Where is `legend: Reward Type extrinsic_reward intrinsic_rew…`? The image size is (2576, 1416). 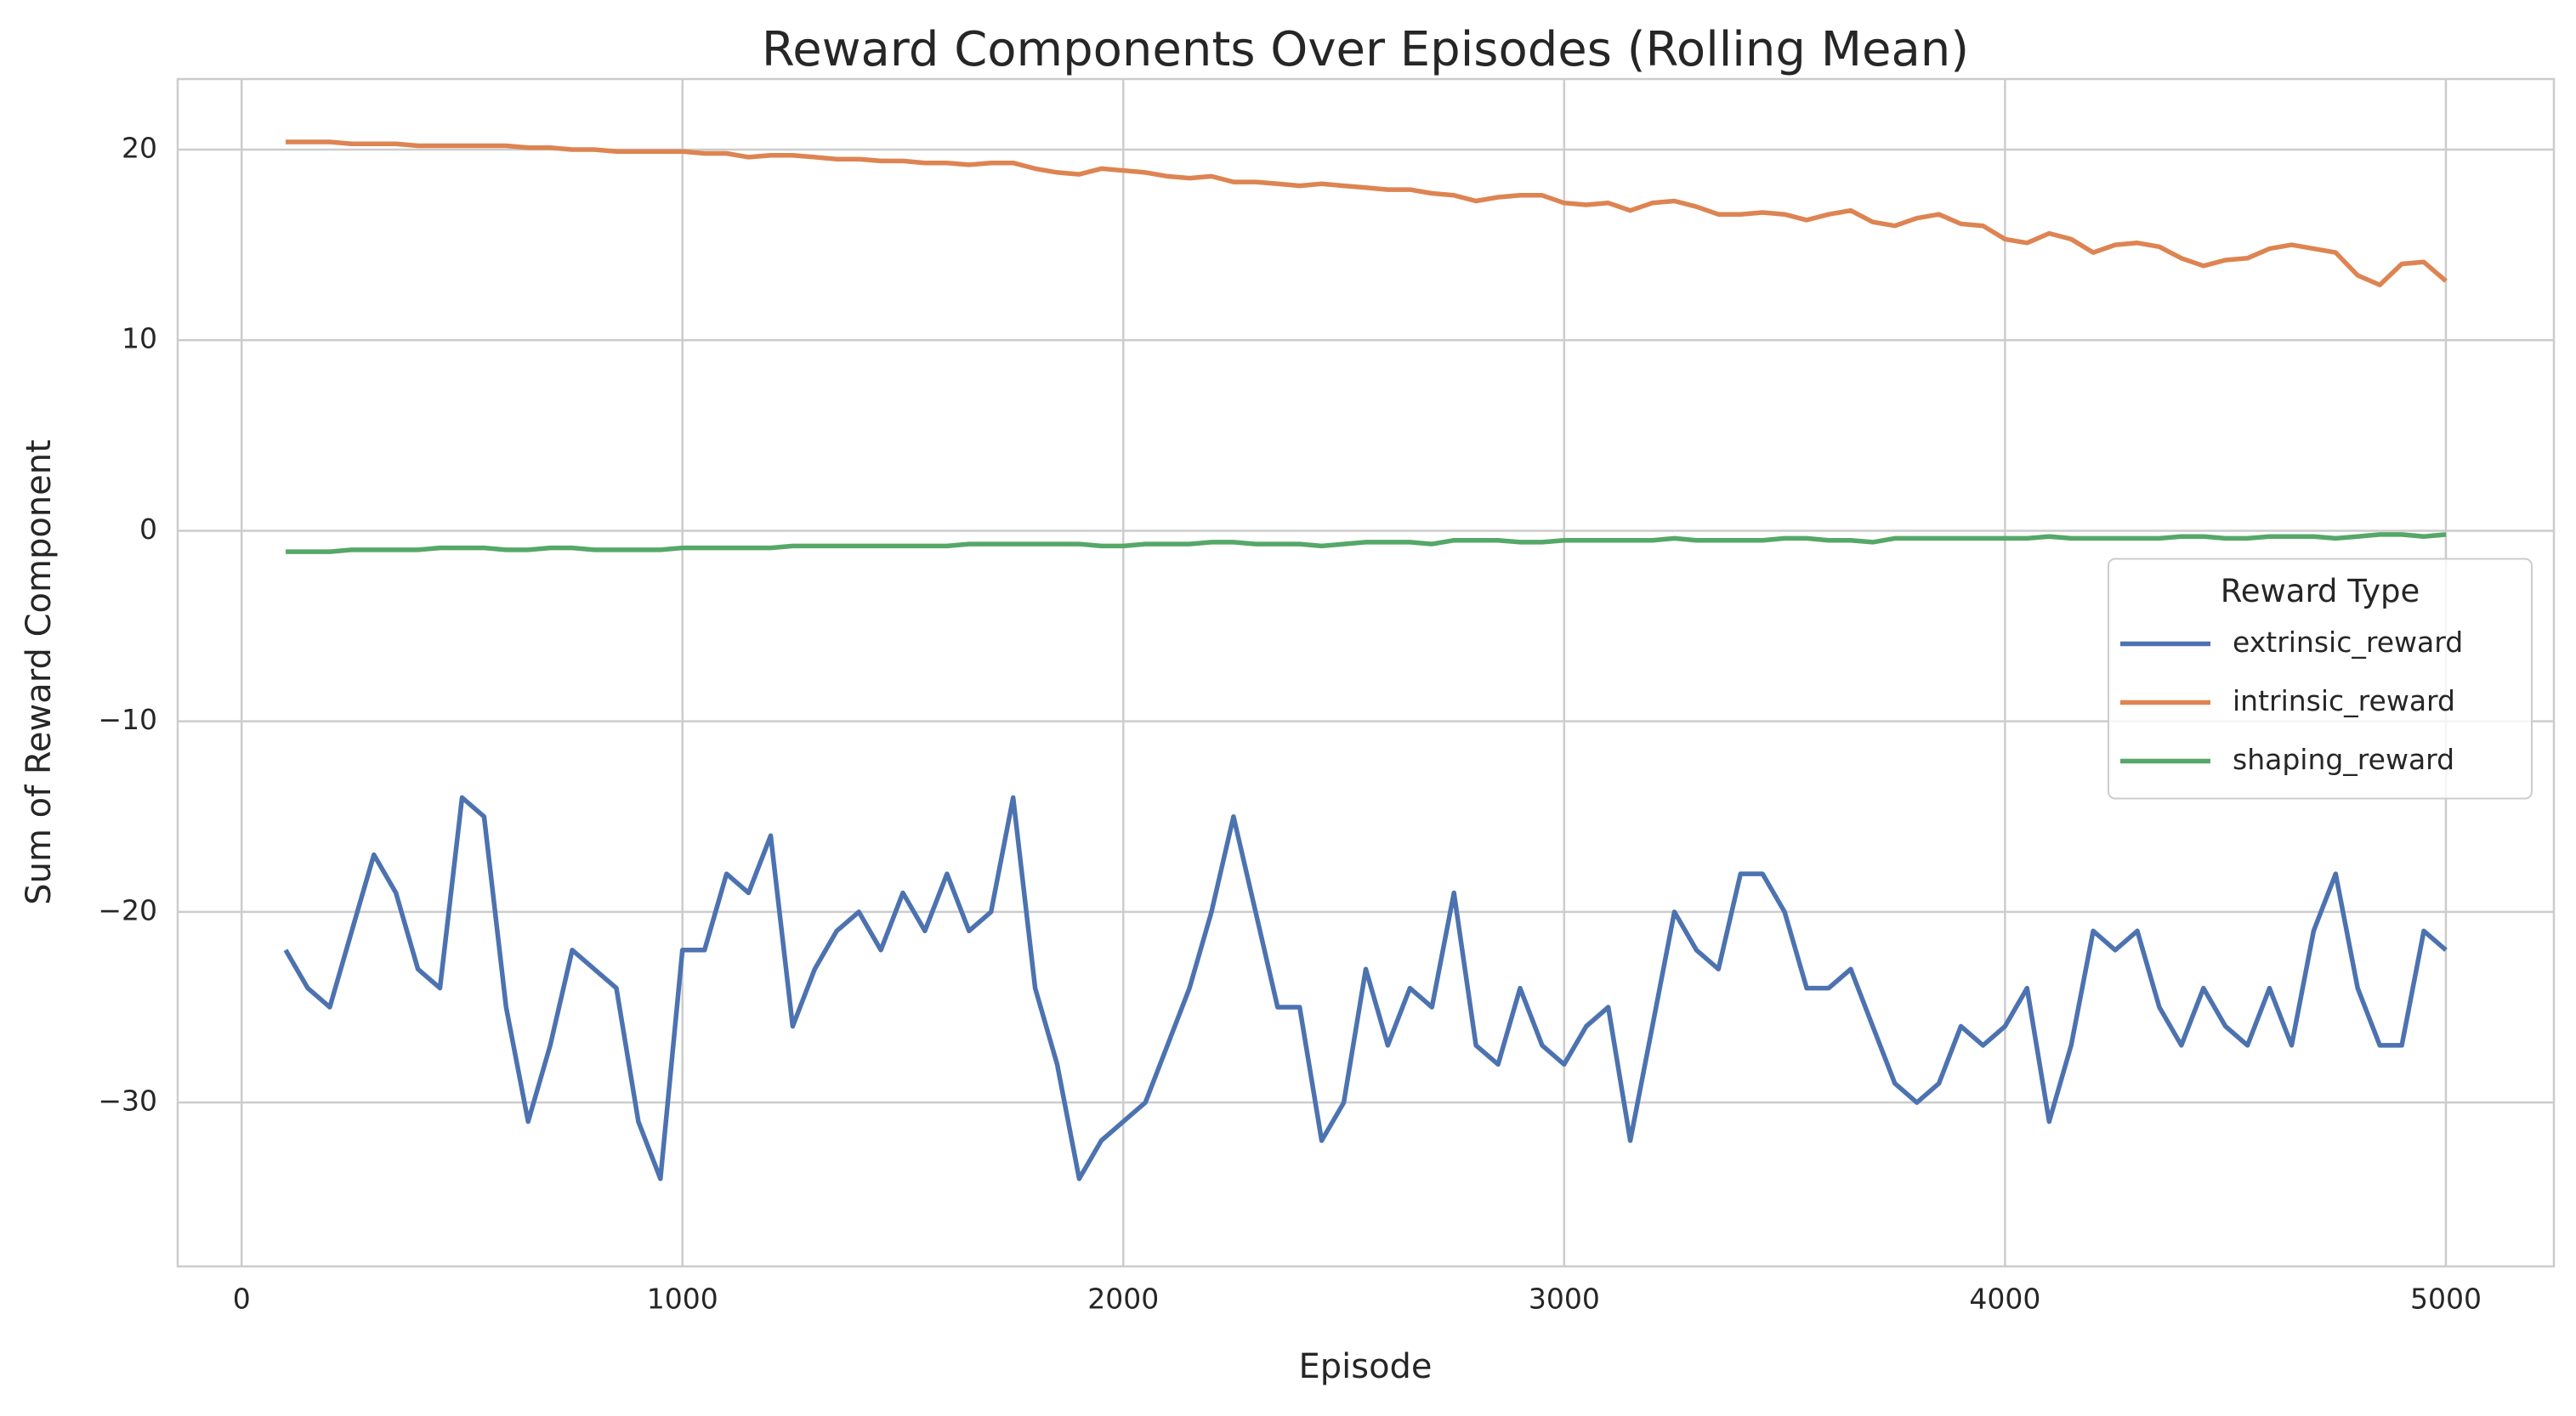 legend: Reward Type extrinsic_reward intrinsic_rew… is located at coordinates (2321, 679).